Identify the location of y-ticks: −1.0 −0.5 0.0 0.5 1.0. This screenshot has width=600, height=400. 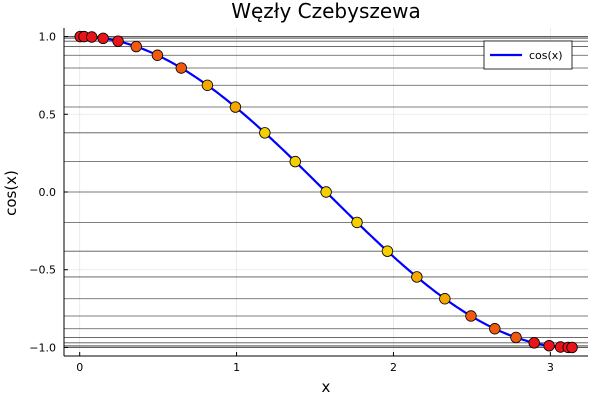
(48, 192).